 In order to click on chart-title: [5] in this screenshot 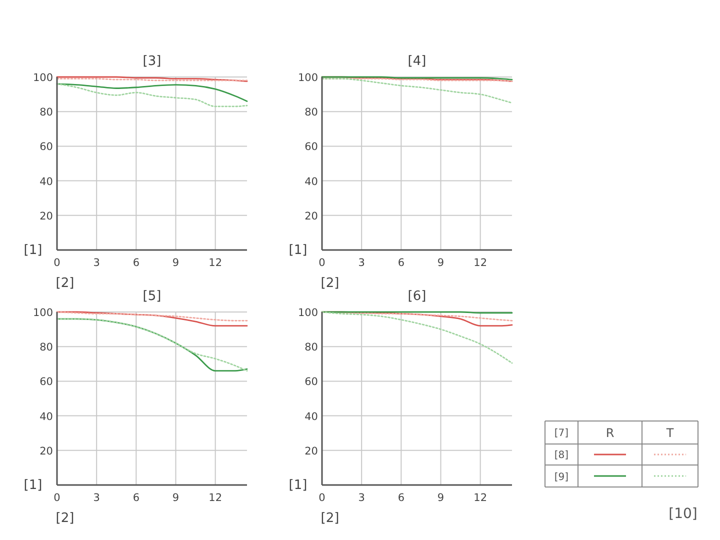, I will do `click(152, 296)`.